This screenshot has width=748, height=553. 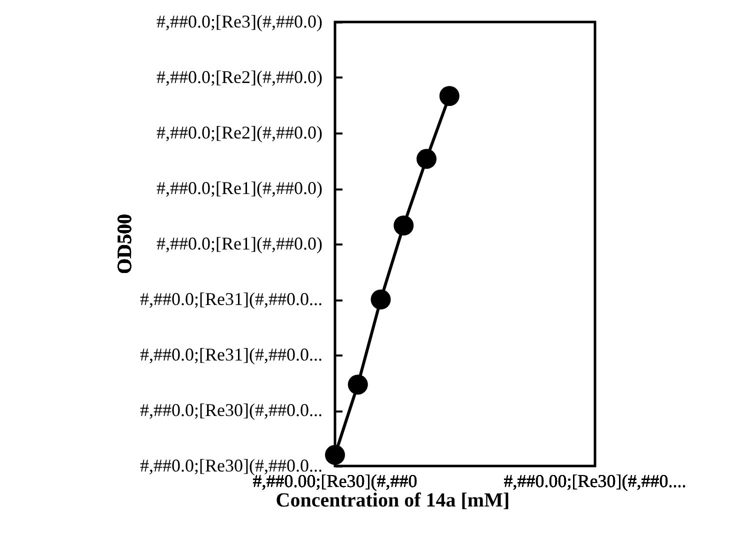 What do you see at coordinates (125, 244) in the screenshot?
I see `text: OD500` at bounding box center [125, 244].